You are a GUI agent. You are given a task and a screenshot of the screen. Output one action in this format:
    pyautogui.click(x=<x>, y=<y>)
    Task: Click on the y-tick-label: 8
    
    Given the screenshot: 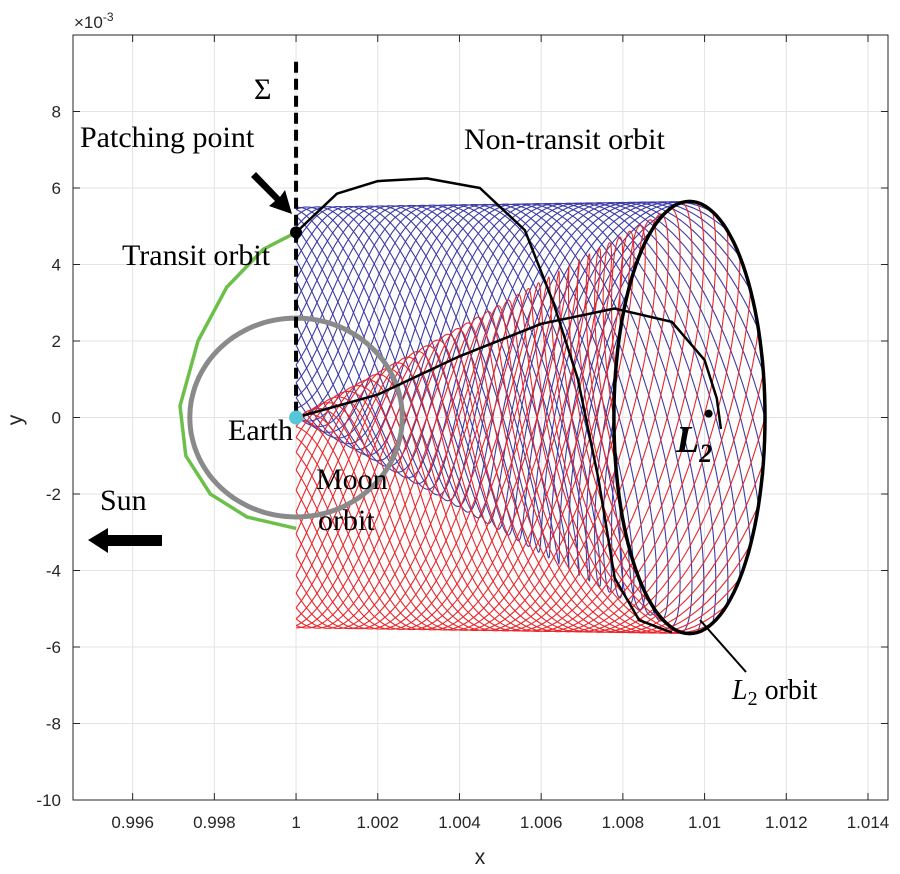 What is the action you would take?
    pyautogui.click(x=56, y=112)
    